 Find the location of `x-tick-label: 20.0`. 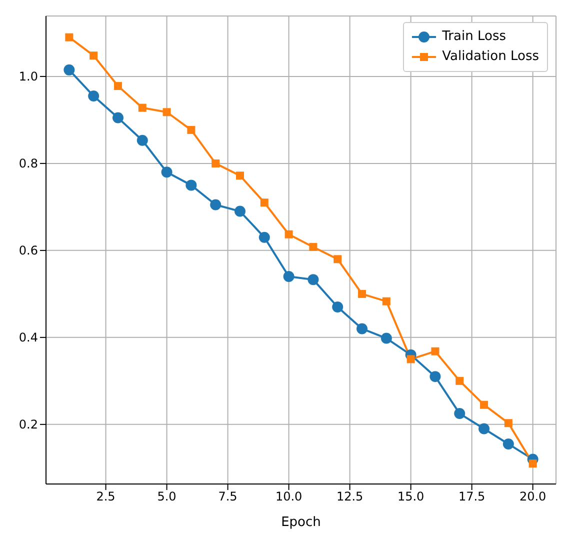

x-tick-label: 20.0 is located at coordinates (532, 497).